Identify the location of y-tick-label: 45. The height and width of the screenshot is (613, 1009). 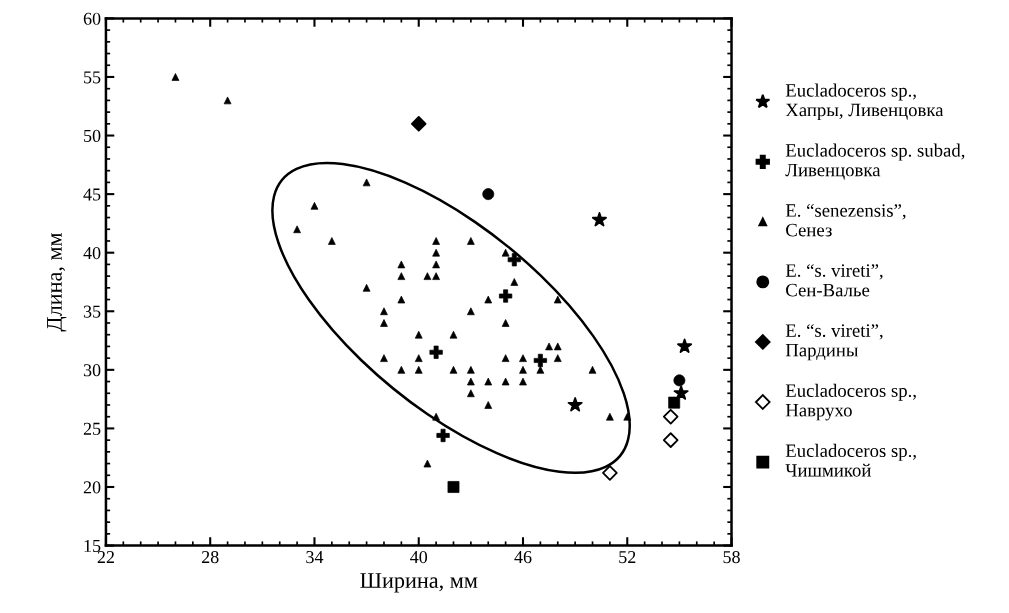
(92, 194).